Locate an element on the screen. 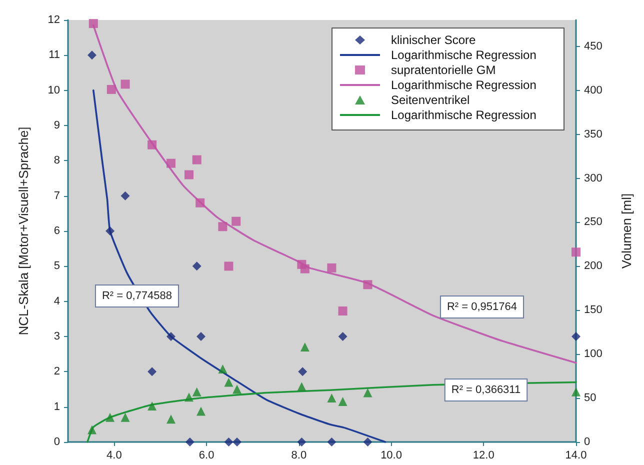  x-tick-label: 10.0 is located at coordinates (391, 456).